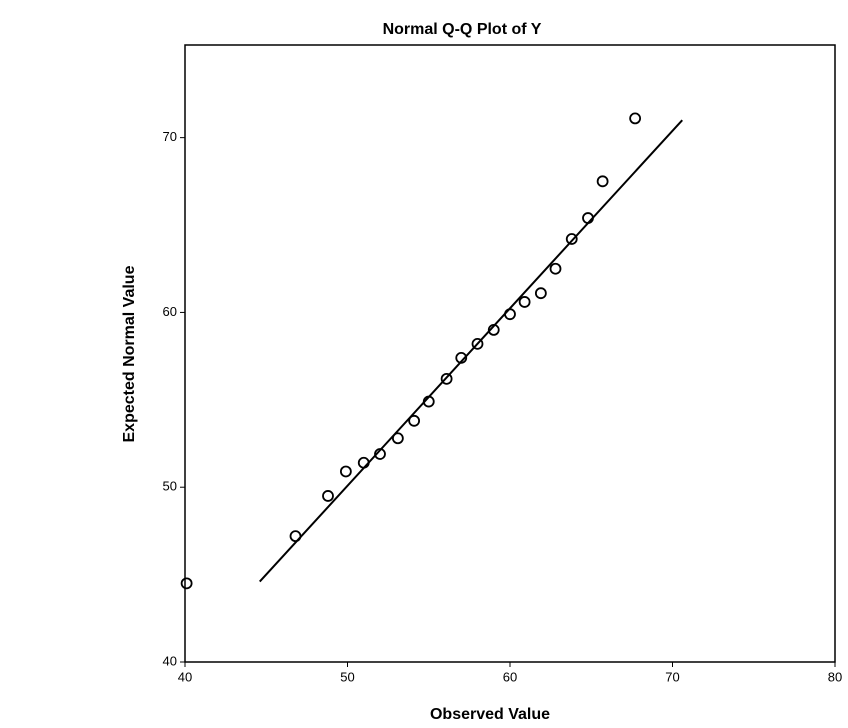 This screenshot has width=848, height=728. I want to click on x-tick-label: 70, so click(672, 676).